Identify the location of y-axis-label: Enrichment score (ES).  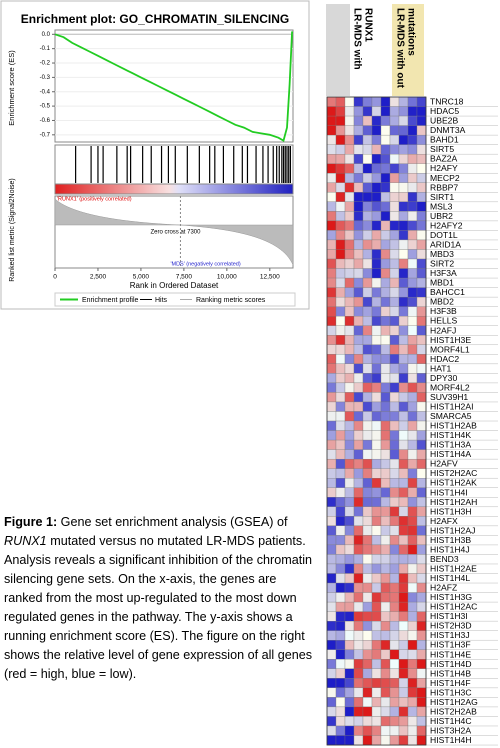
(11, 88).